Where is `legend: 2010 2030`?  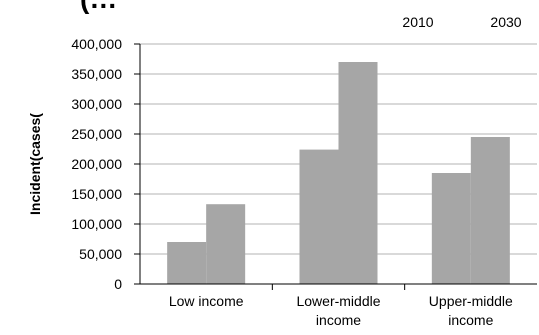 legend: 2010 2030 is located at coordinates (461, 22).